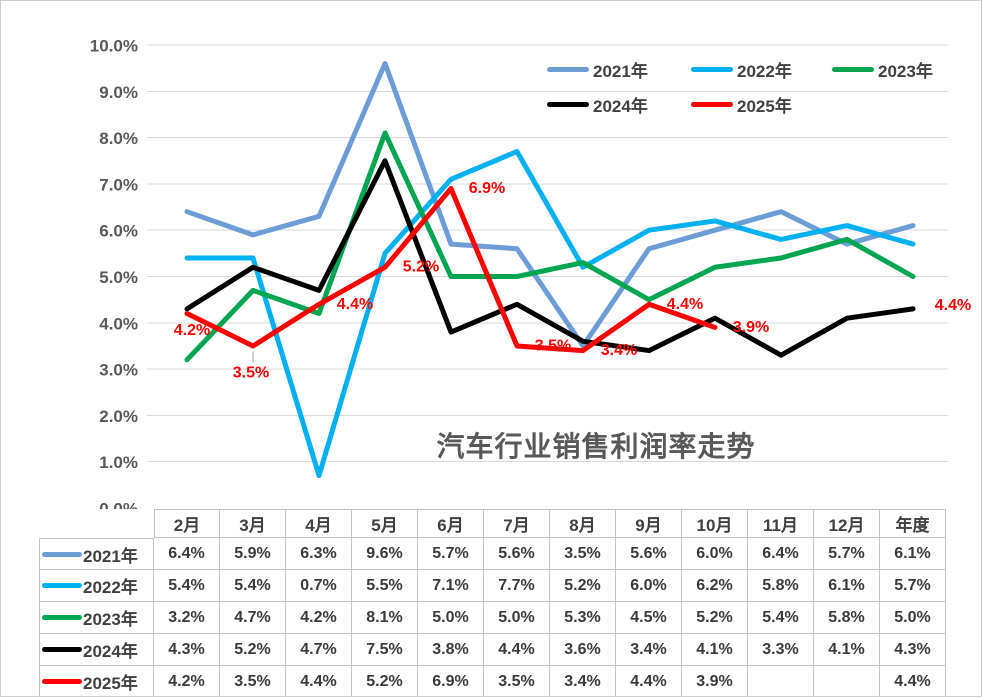 The image size is (982, 697). What do you see at coordinates (781, 523) in the screenshot?
I see `table-header-11月: 11月` at bounding box center [781, 523].